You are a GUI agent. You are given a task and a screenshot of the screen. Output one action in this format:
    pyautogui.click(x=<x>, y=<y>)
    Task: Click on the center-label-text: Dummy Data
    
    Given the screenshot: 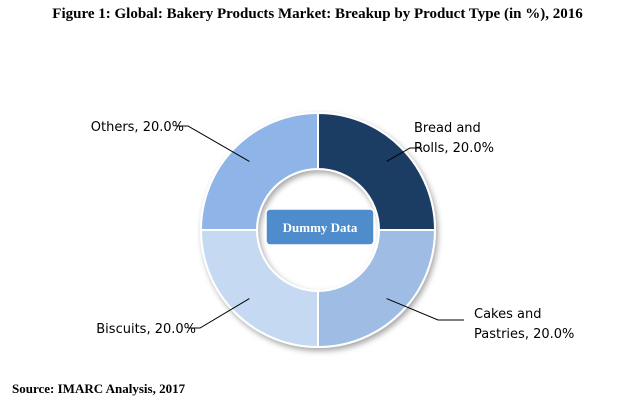 What is the action you would take?
    pyautogui.click(x=320, y=227)
    